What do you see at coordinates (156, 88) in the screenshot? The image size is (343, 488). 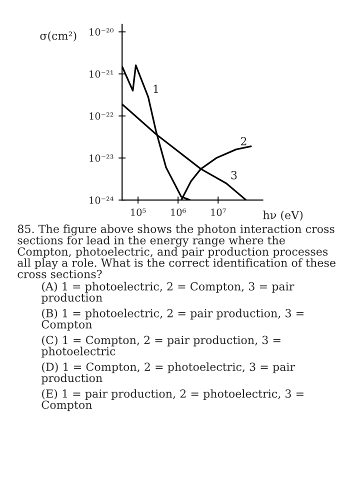 I see `series-label: 1` at bounding box center [156, 88].